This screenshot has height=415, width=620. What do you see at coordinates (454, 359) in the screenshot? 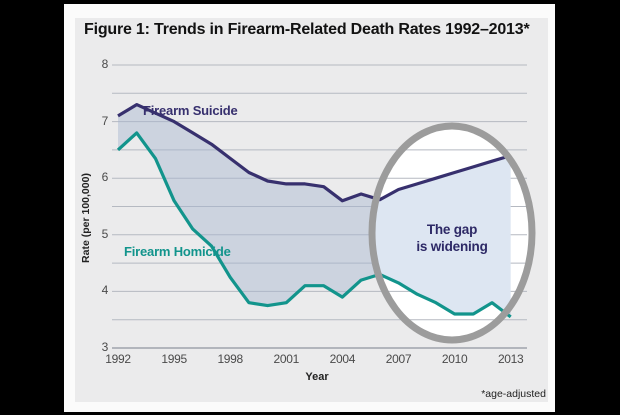
I see `x-tick-label-2010: 2010` at bounding box center [454, 359].